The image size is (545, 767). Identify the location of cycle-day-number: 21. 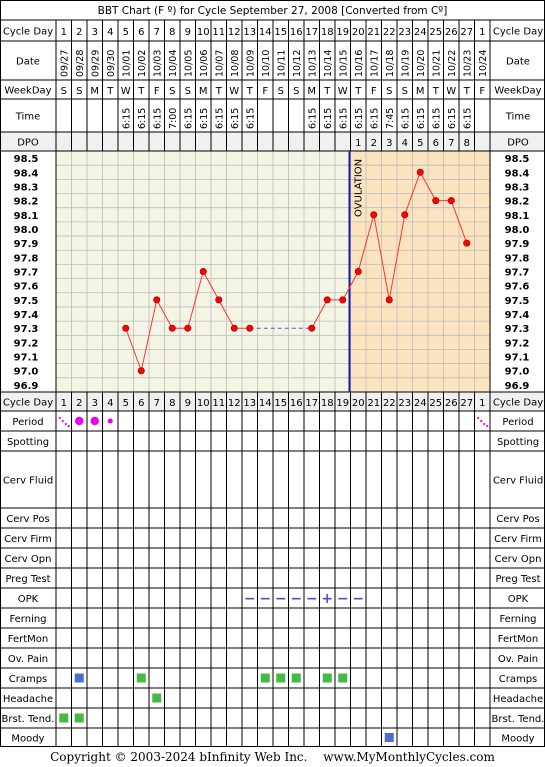
(373, 32).